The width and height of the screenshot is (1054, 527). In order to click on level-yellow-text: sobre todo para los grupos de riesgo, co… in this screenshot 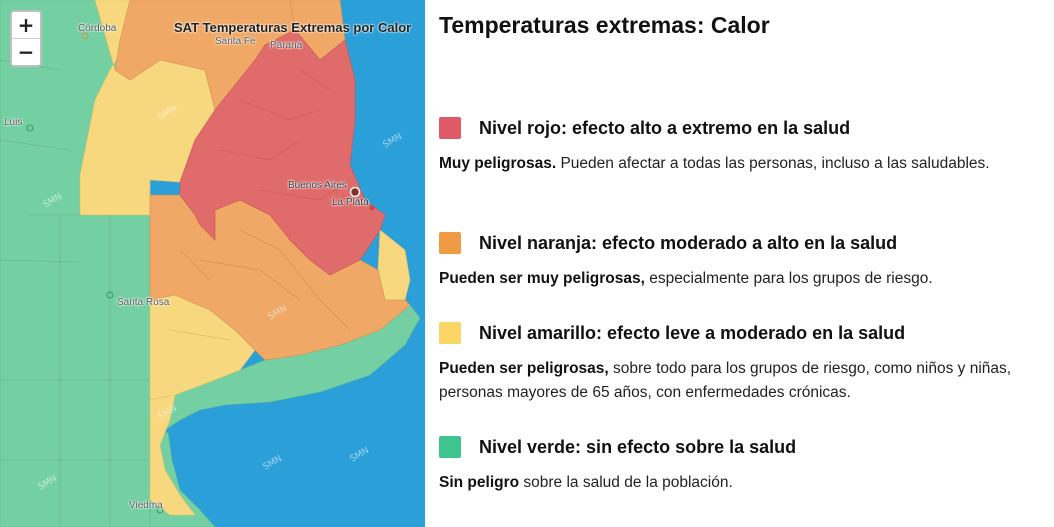, I will do `click(725, 380)`.